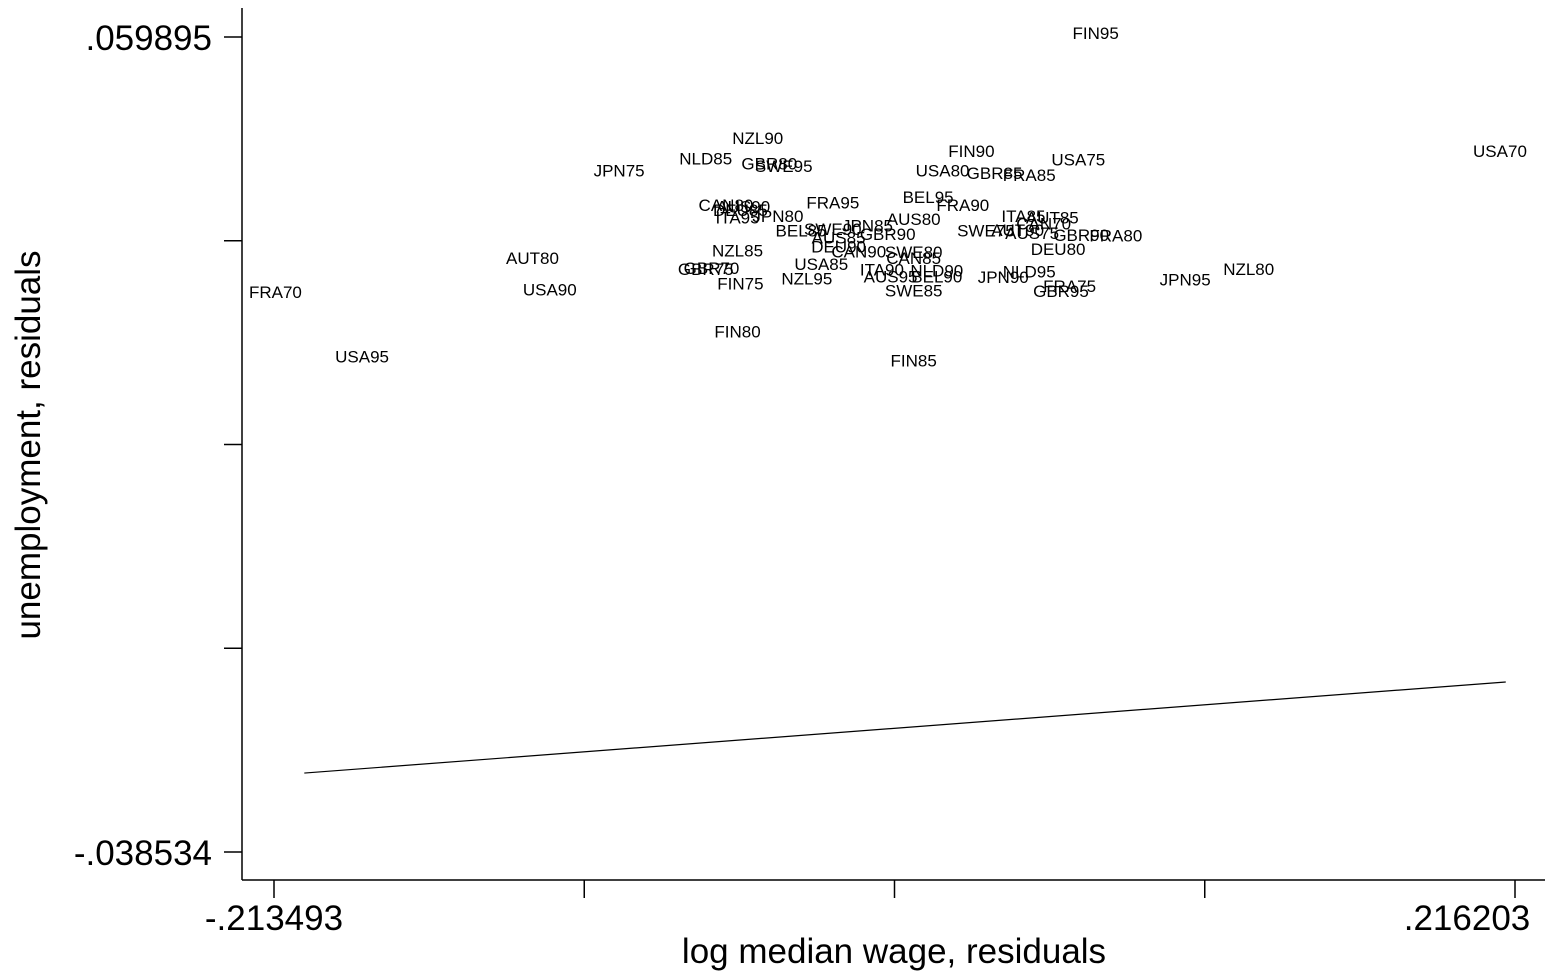  I want to click on point-label: ITA90, so click(882, 270).